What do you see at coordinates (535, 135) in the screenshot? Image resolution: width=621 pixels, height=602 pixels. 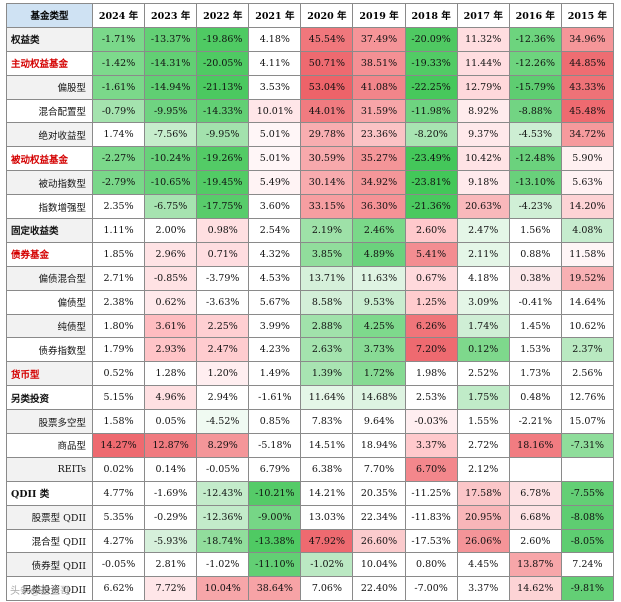 I see `return-cell: -4.53%` at bounding box center [535, 135].